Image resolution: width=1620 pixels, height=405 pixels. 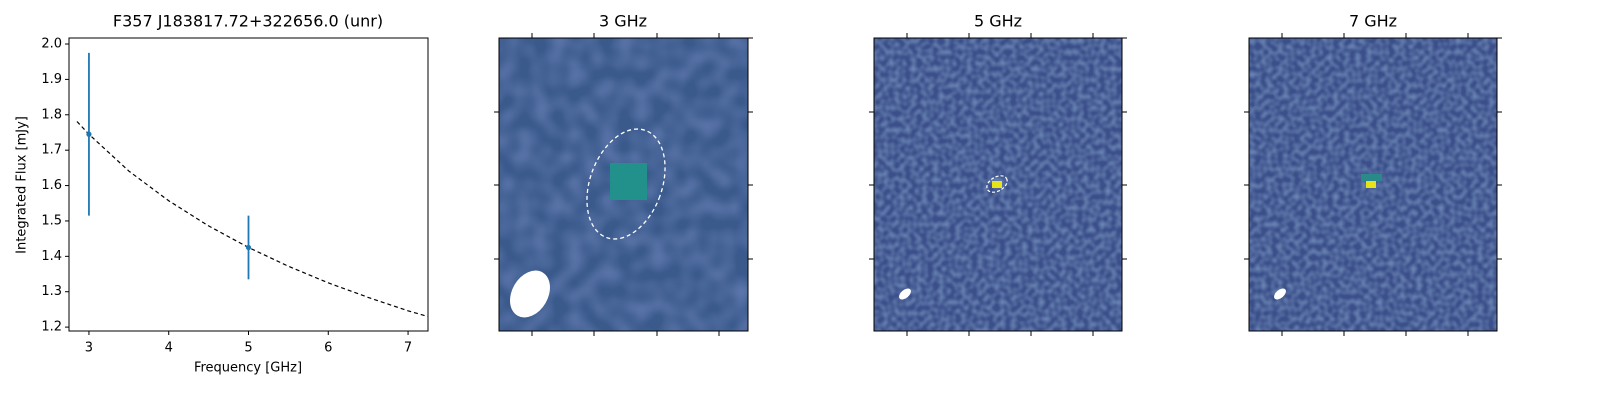 I want to click on y-axis-label: Integrated Flux [mJy], so click(x=22, y=185).